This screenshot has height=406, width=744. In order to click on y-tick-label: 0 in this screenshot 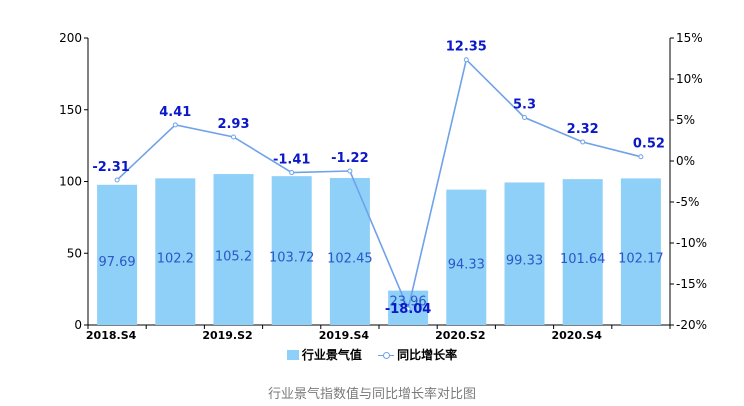, I will do `click(78, 325)`.